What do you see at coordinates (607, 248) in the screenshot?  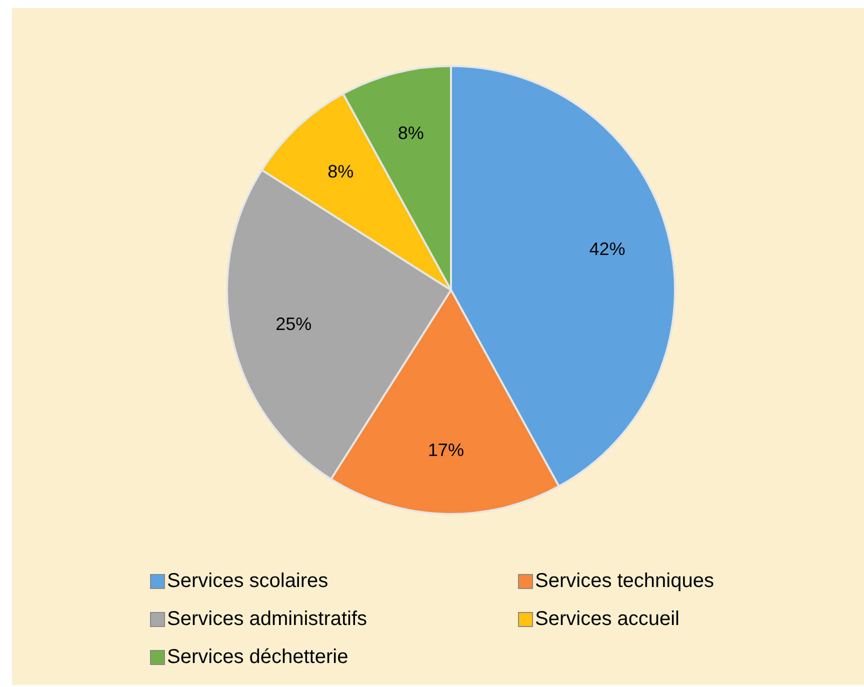 I see `data-label: 42%` at bounding box center [607, 248].